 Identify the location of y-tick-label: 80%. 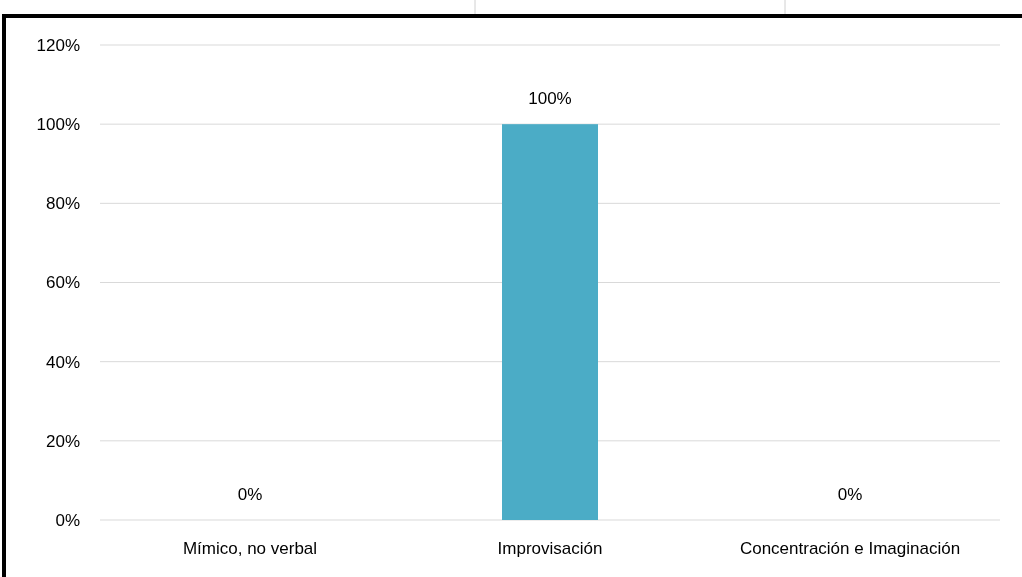
(62, 204).